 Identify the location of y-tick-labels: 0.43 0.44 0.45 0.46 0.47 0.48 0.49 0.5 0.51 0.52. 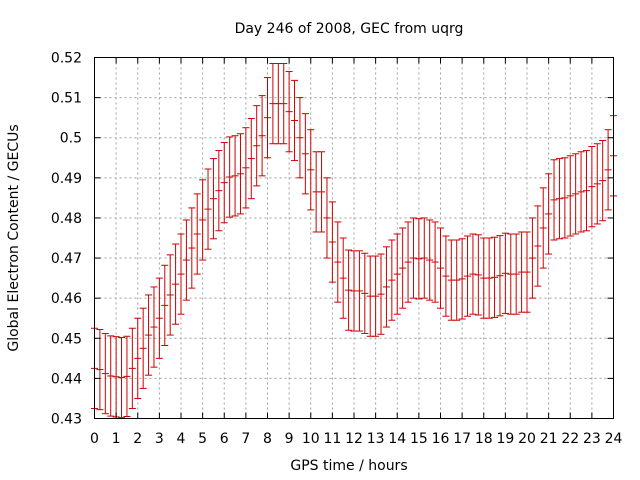
(66, 239).